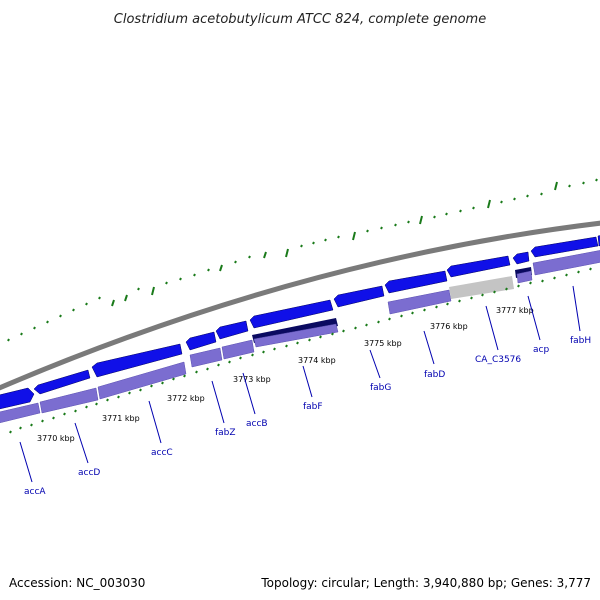 This screenshot has width=600, height=600. I want to click on gene-fabG, so click(359, 296).